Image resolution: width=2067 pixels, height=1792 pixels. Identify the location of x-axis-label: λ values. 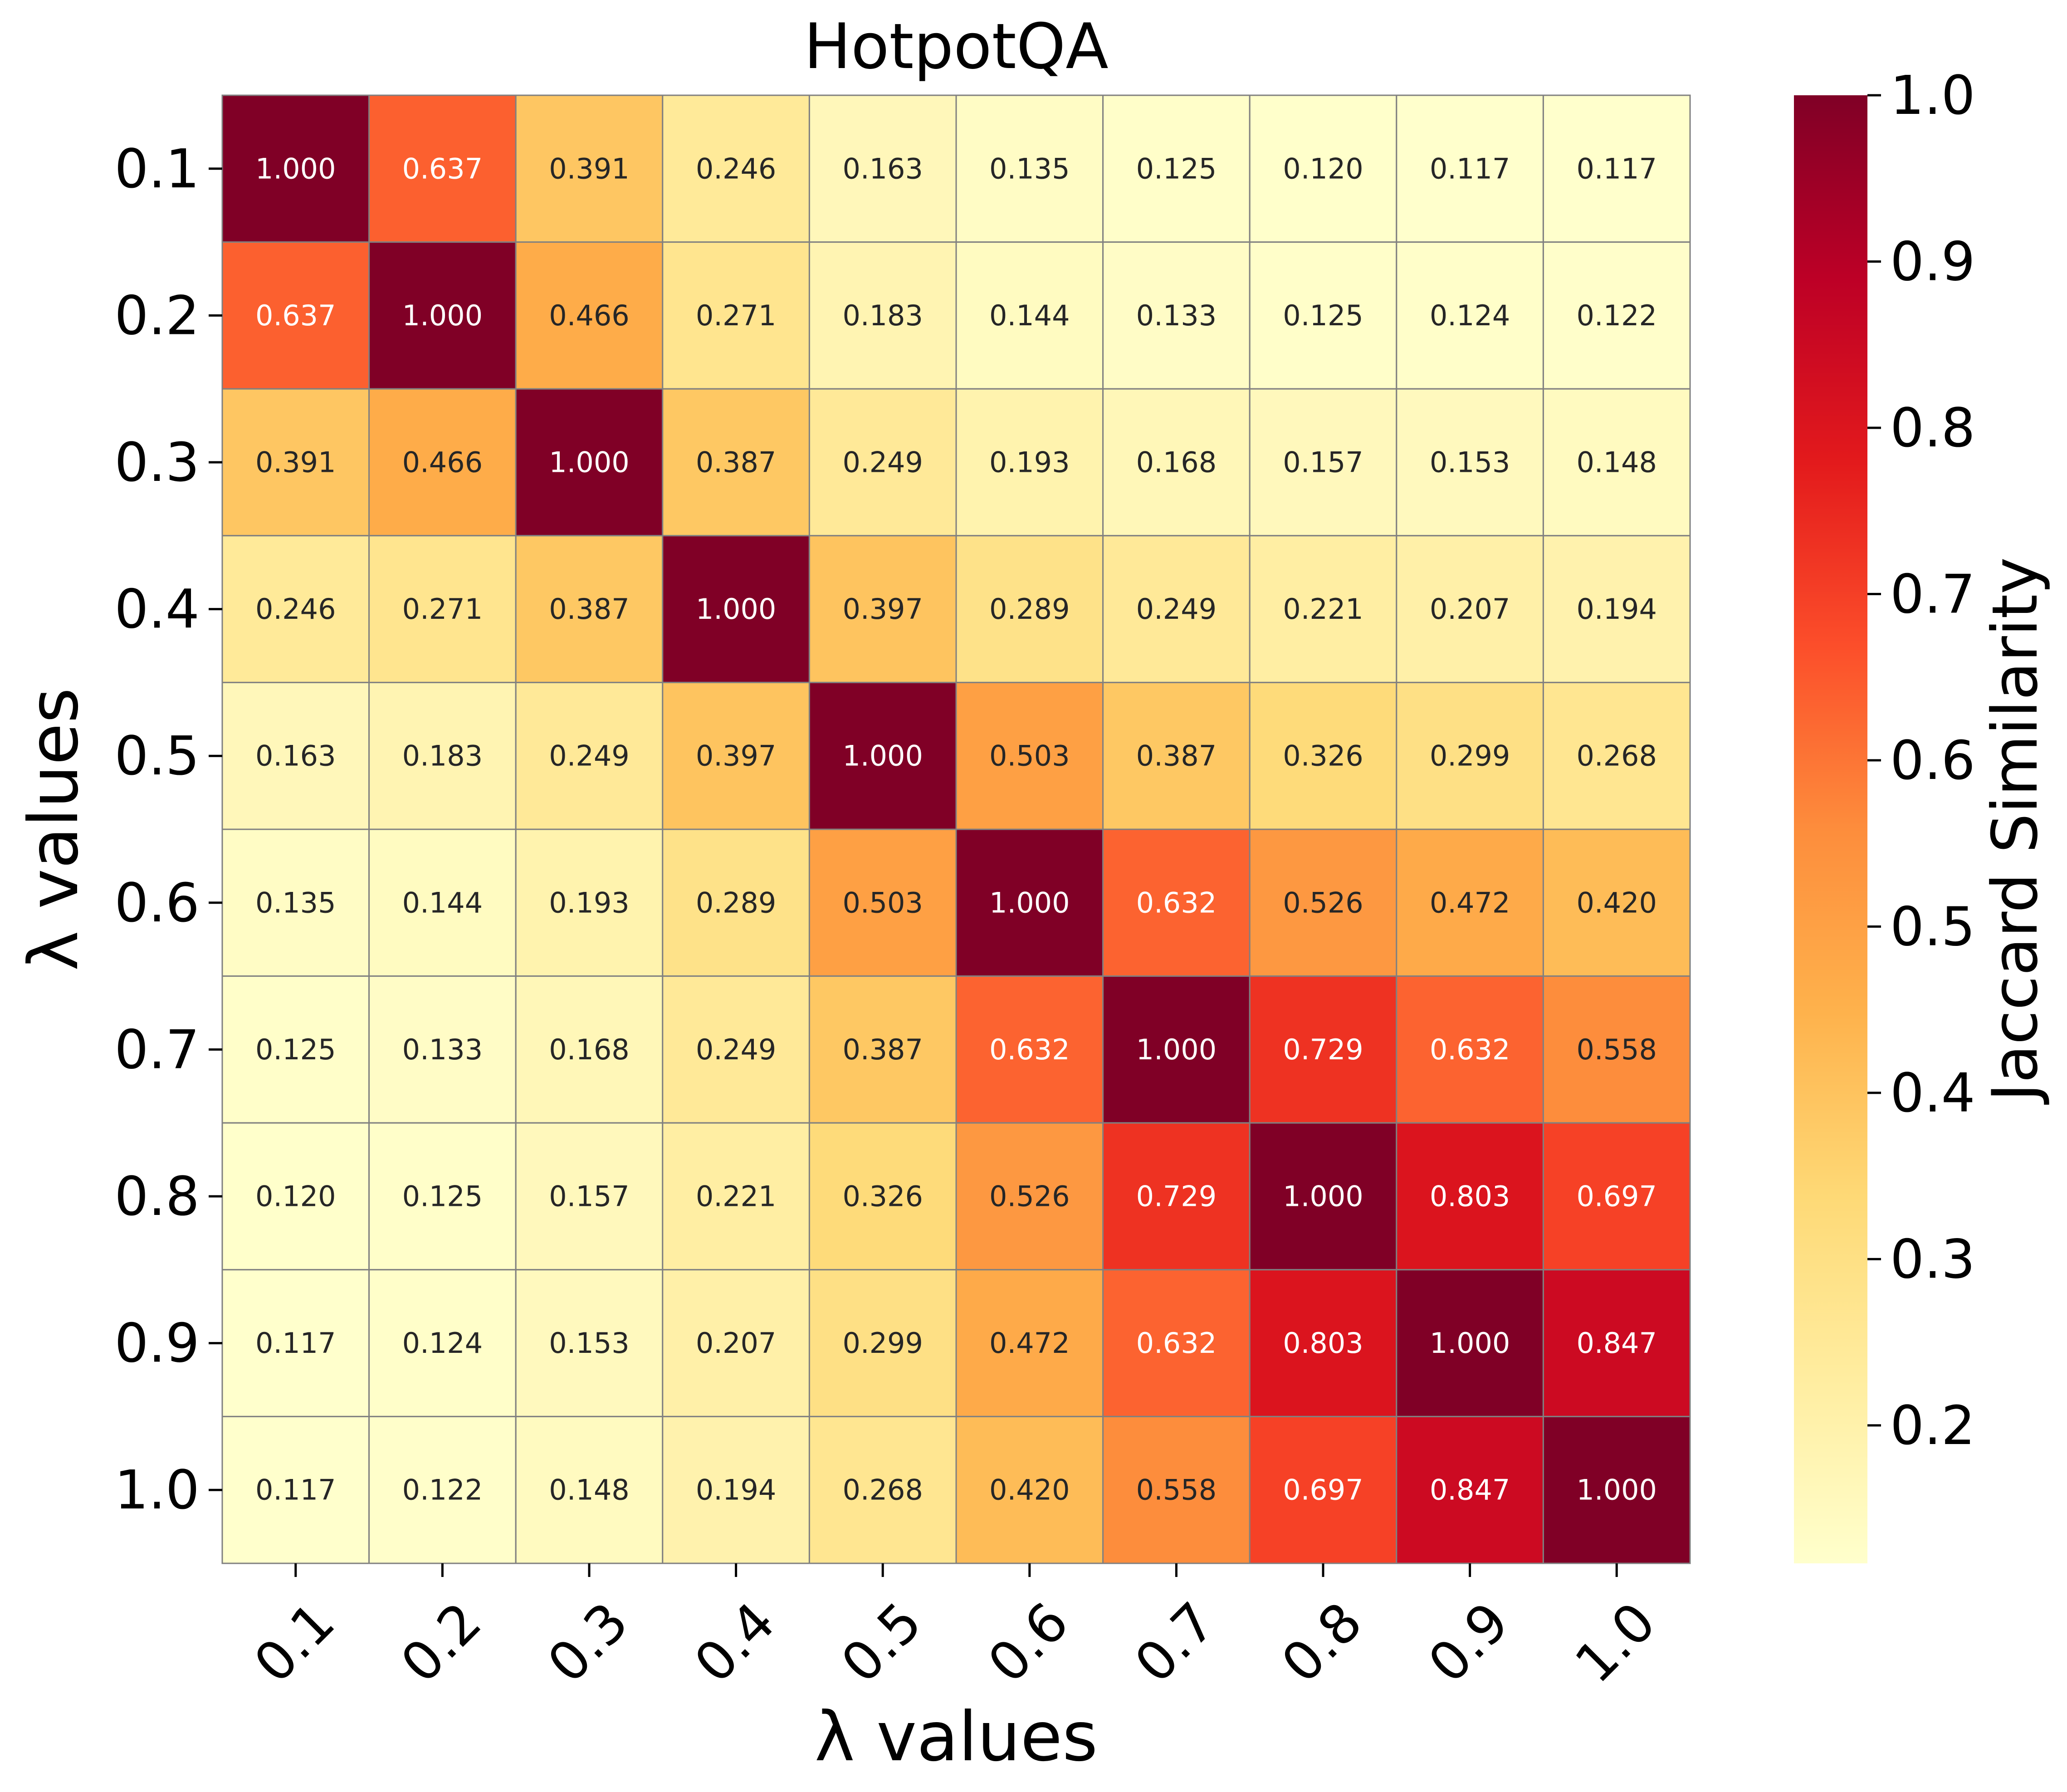
(956, 1737).